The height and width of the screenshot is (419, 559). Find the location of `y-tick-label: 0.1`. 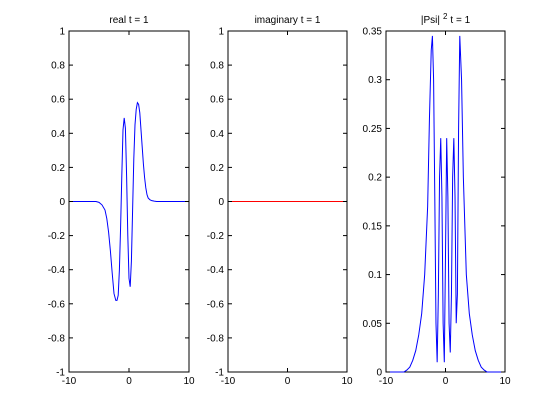

y-tick-label: 0.1 is located at coordinates (375, 275).